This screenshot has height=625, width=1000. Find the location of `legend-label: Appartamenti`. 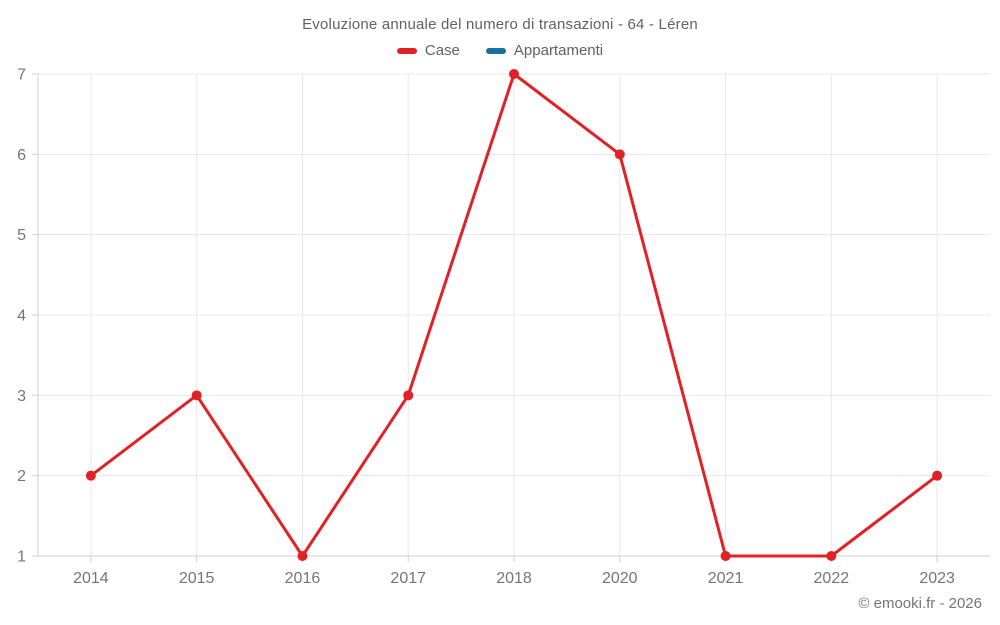

legend-label: Appartamenti is located at coordinates (558, 50).